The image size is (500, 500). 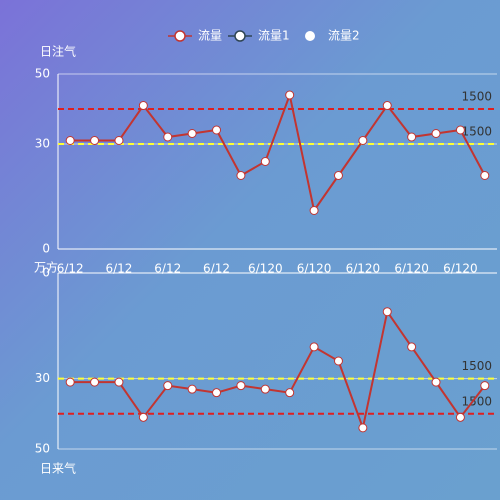 I want to click on y-axis-title: 日来气, so click(x=58, y=468).